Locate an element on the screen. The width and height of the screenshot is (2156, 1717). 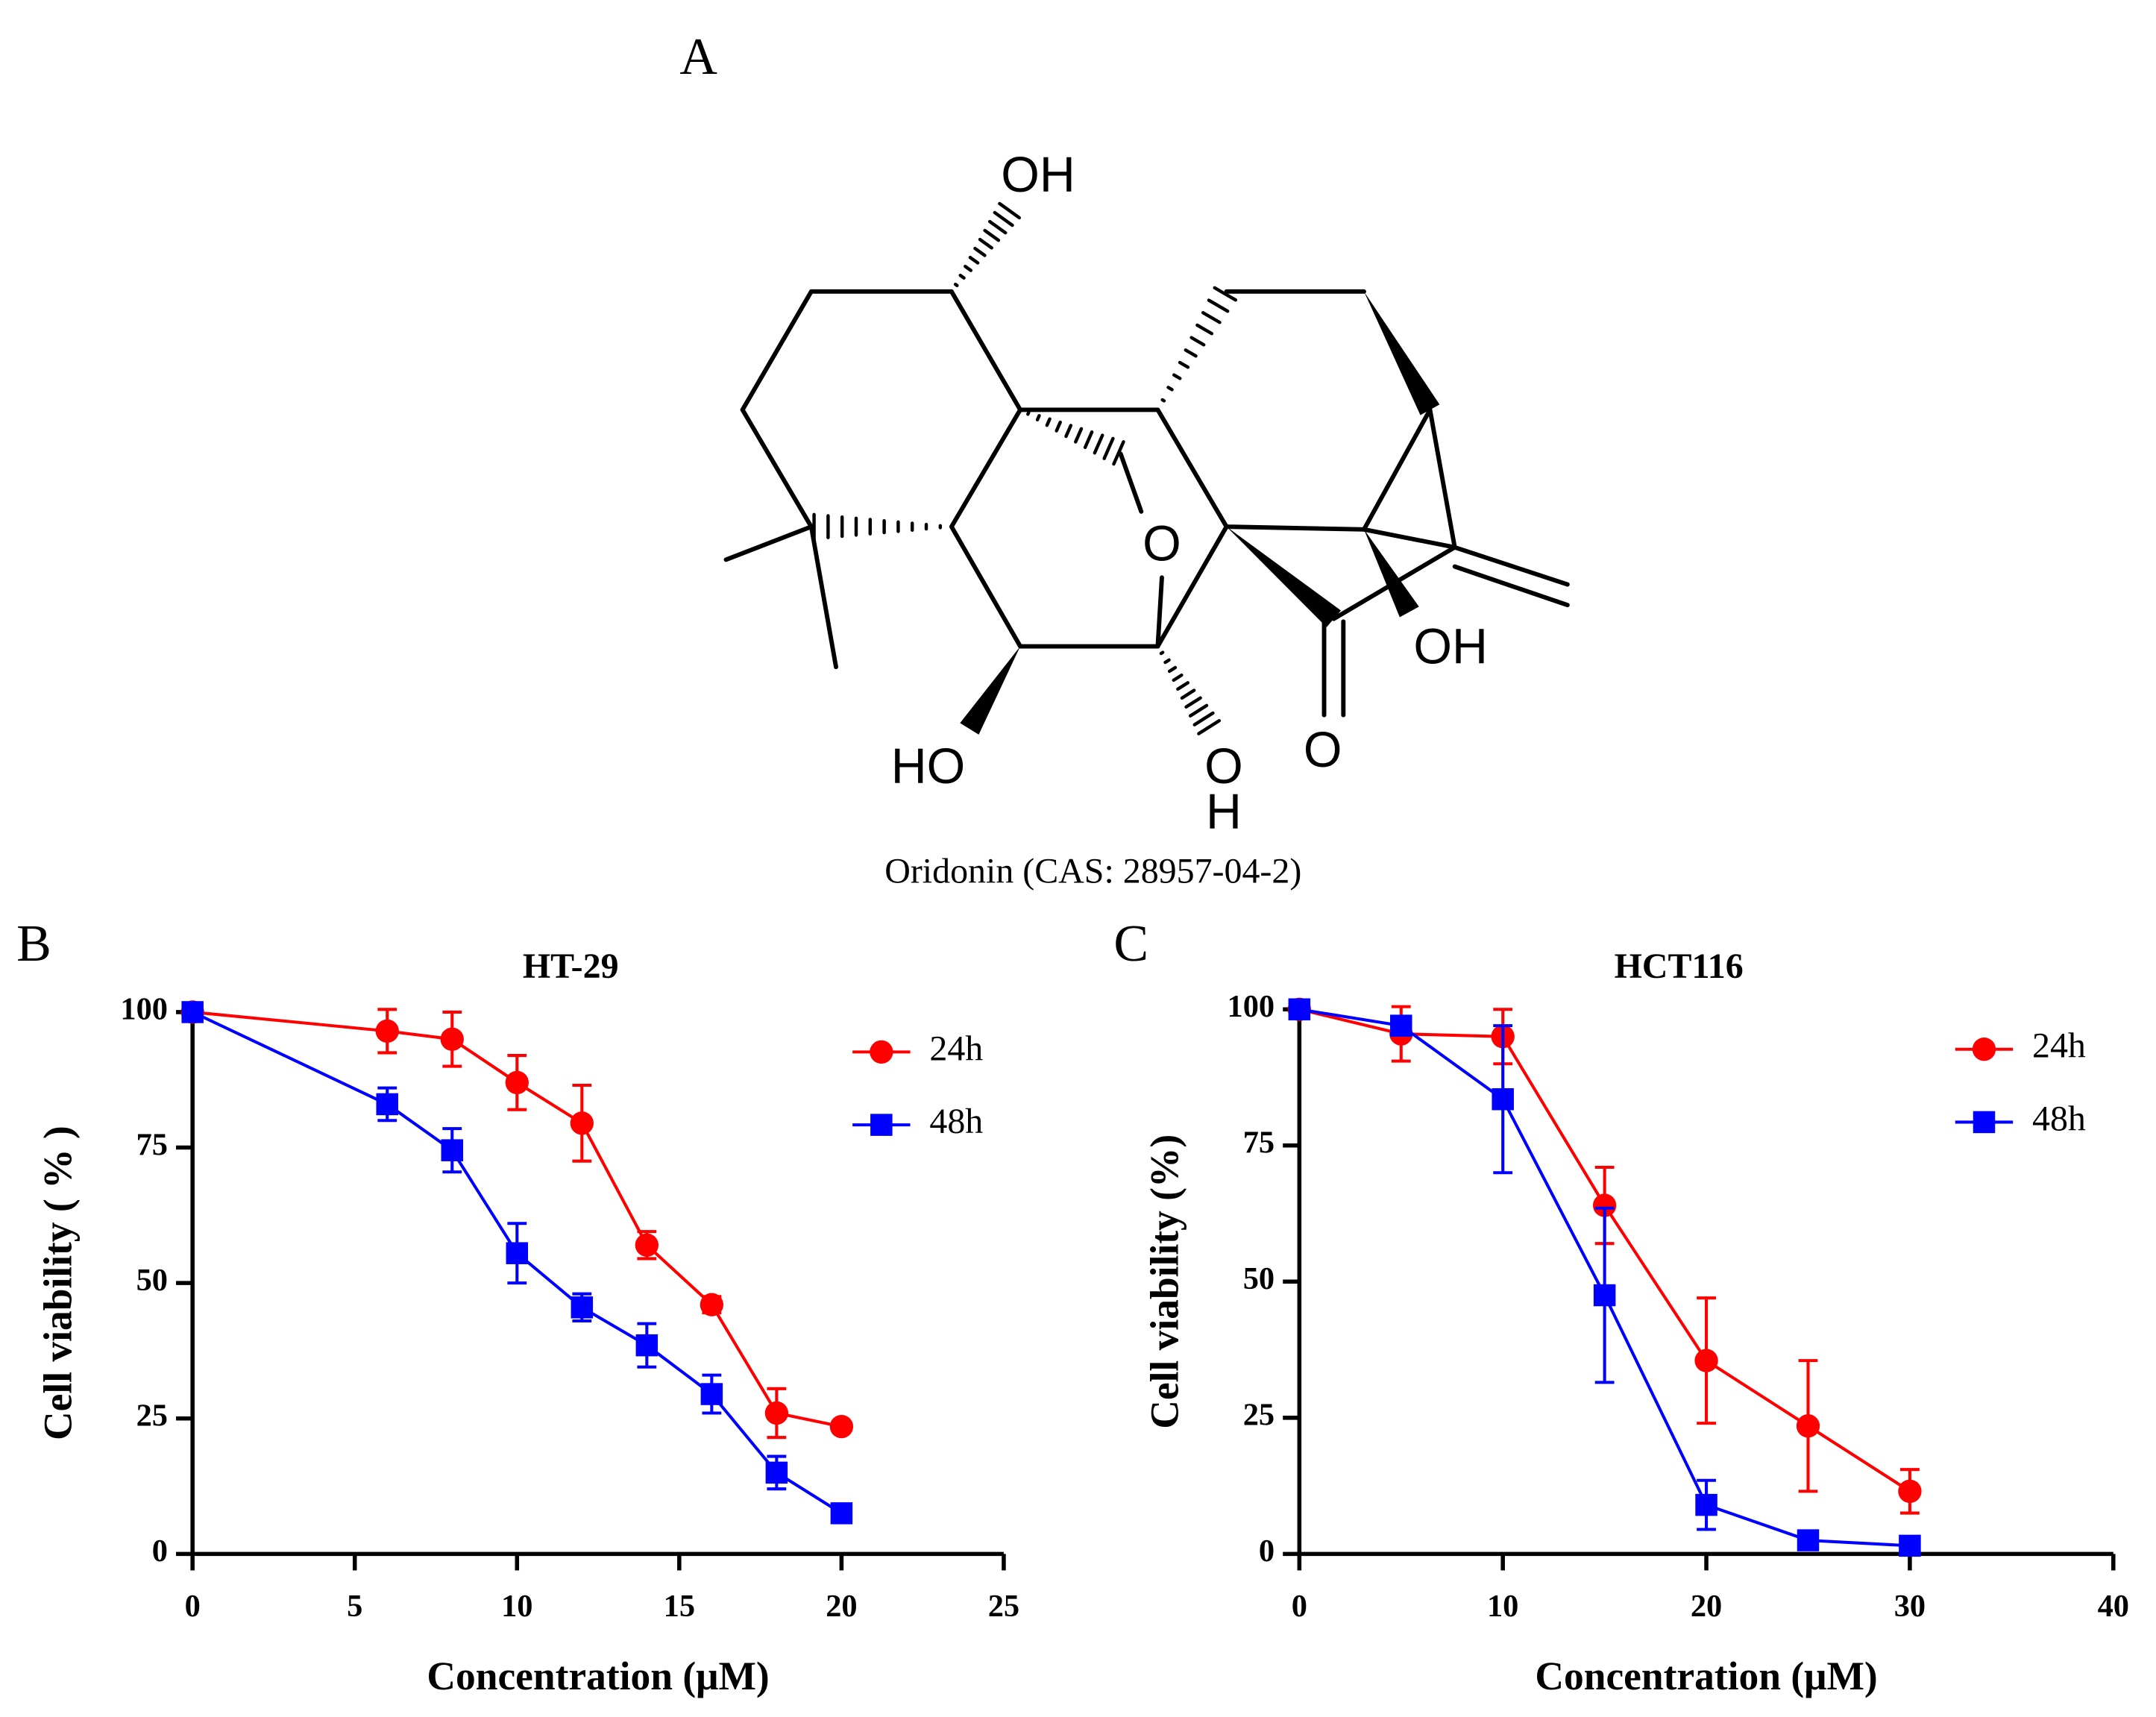
chart-title: HT-29 is located at coordinates (571, 966).